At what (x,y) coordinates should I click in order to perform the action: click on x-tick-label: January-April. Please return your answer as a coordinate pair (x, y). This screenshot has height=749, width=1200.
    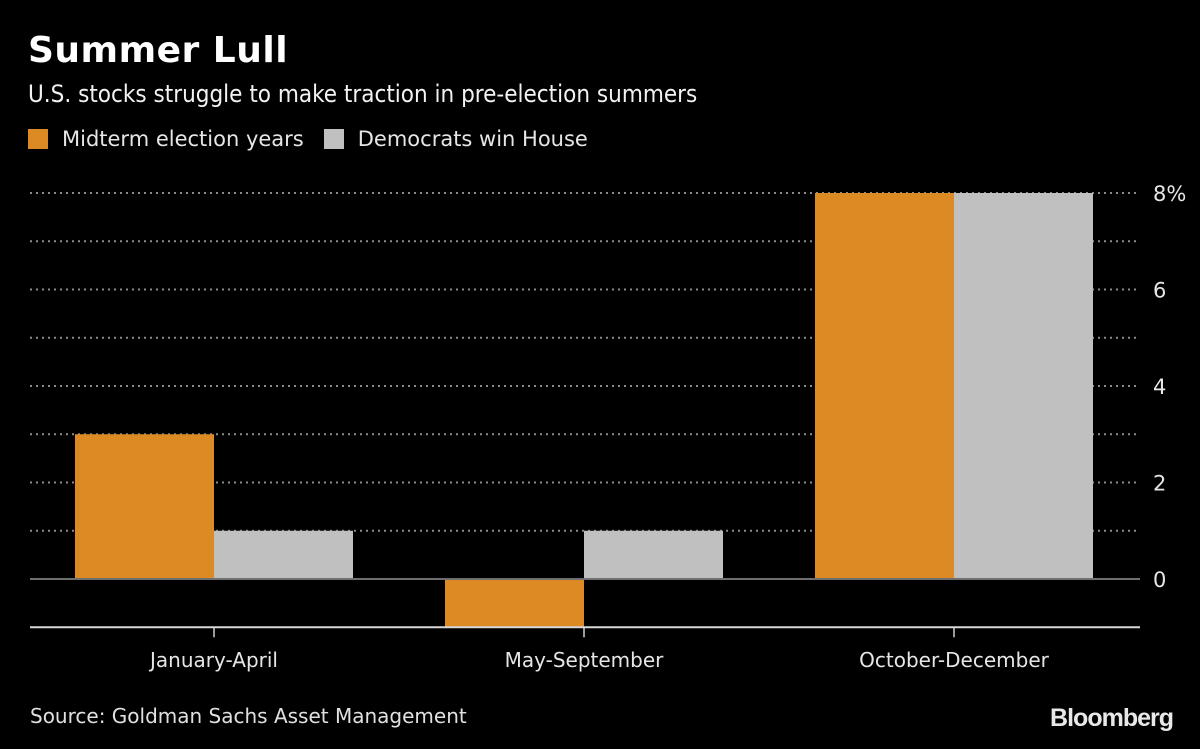
    Looking at the image, I should click on (213, 660).